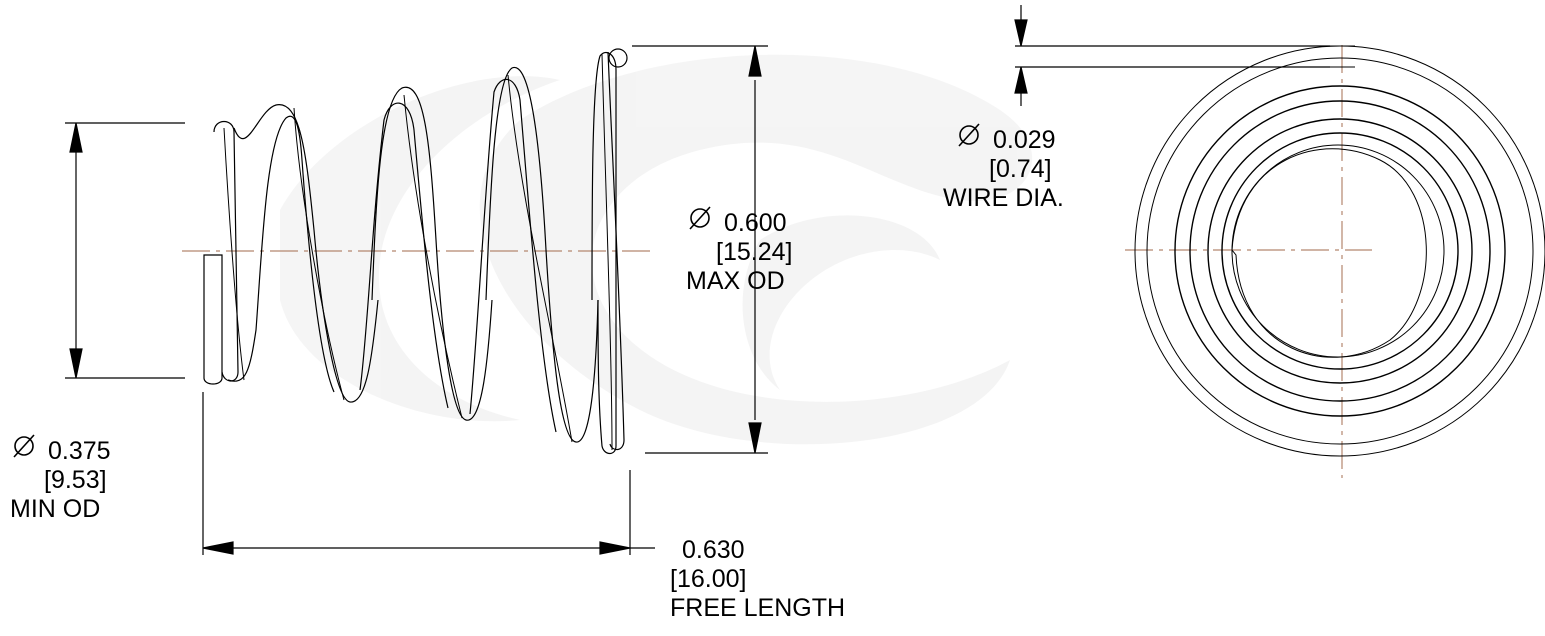 The height and width of the screenshot is (636, 1545). I want to click on min-od-caption: MIN OD, so click(55, 509).